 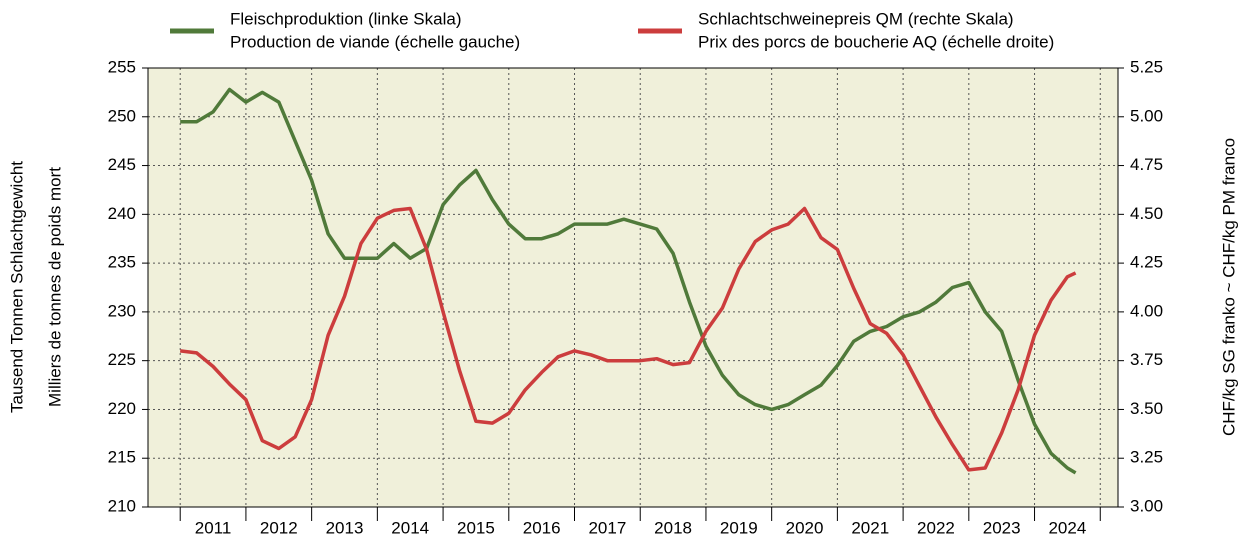 I want to click on y2-tick-label: 5.25, so click(x=1146, y=66).